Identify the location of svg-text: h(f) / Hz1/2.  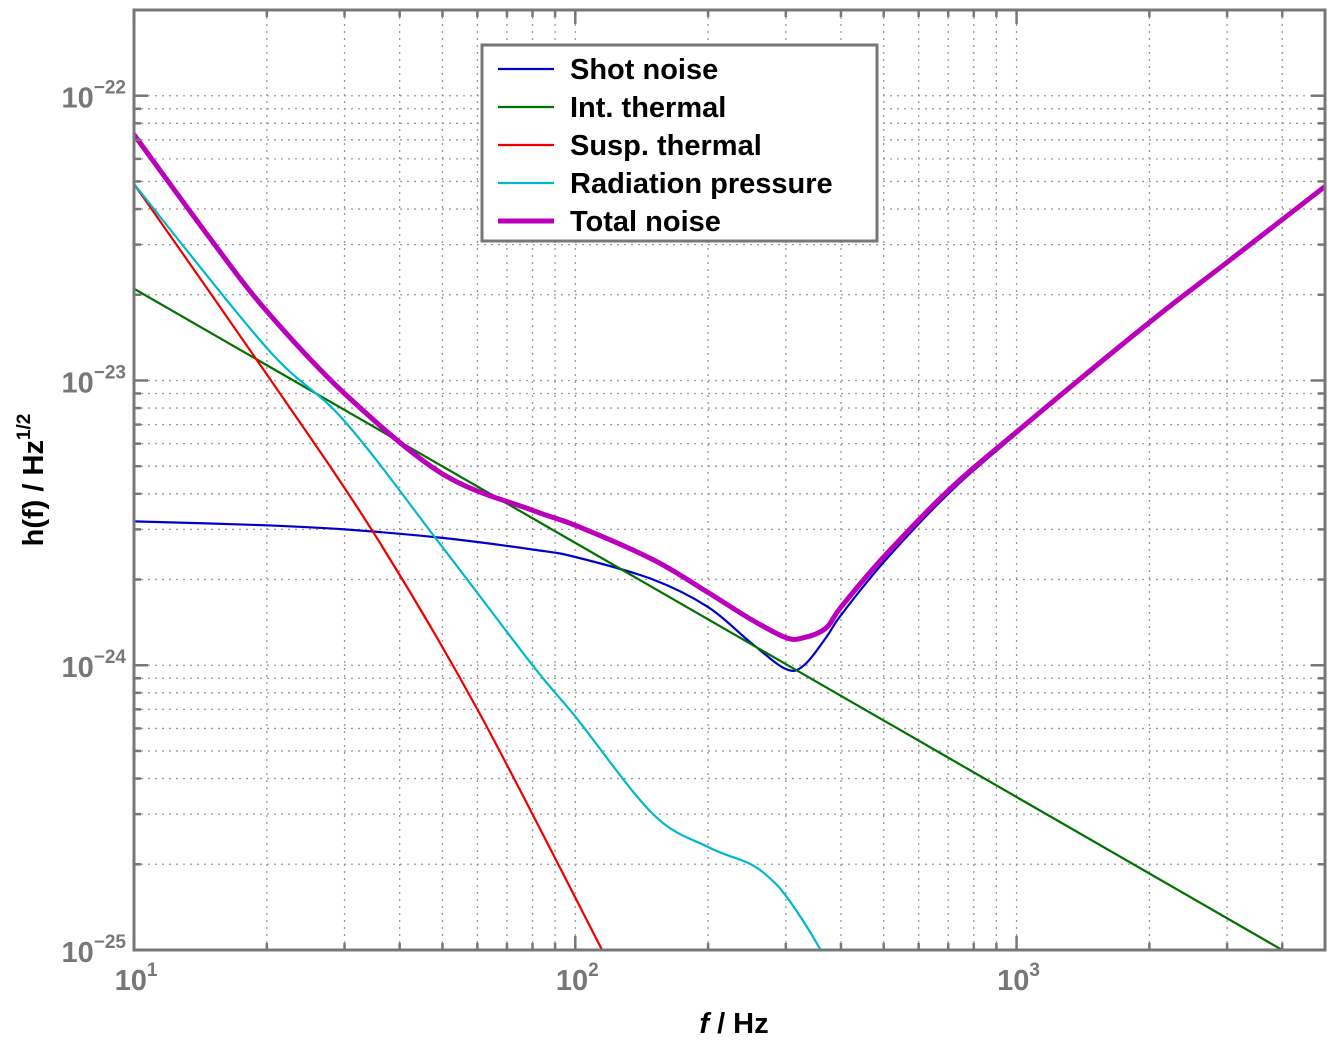
(32, 480).